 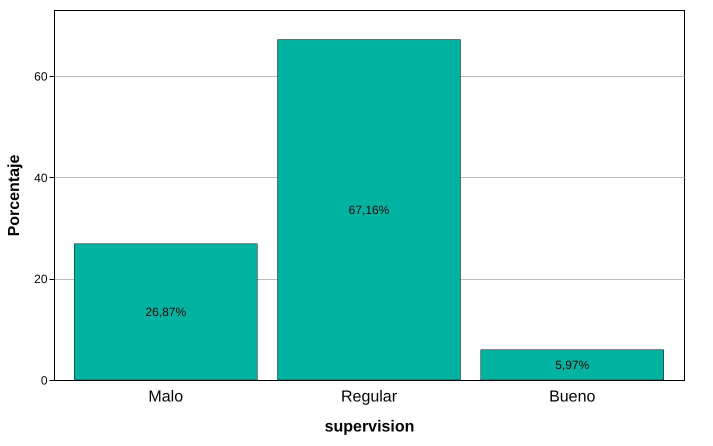 What do you see at coordinates (369, 427) in the screenshot?
I see `x-axis-title: supervision` at bounding box center [369, 427].